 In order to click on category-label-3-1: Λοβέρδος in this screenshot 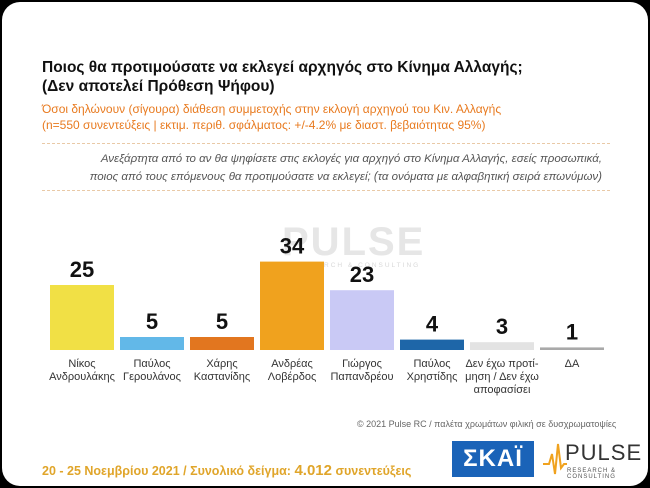, I will do `click(292, 377)`.